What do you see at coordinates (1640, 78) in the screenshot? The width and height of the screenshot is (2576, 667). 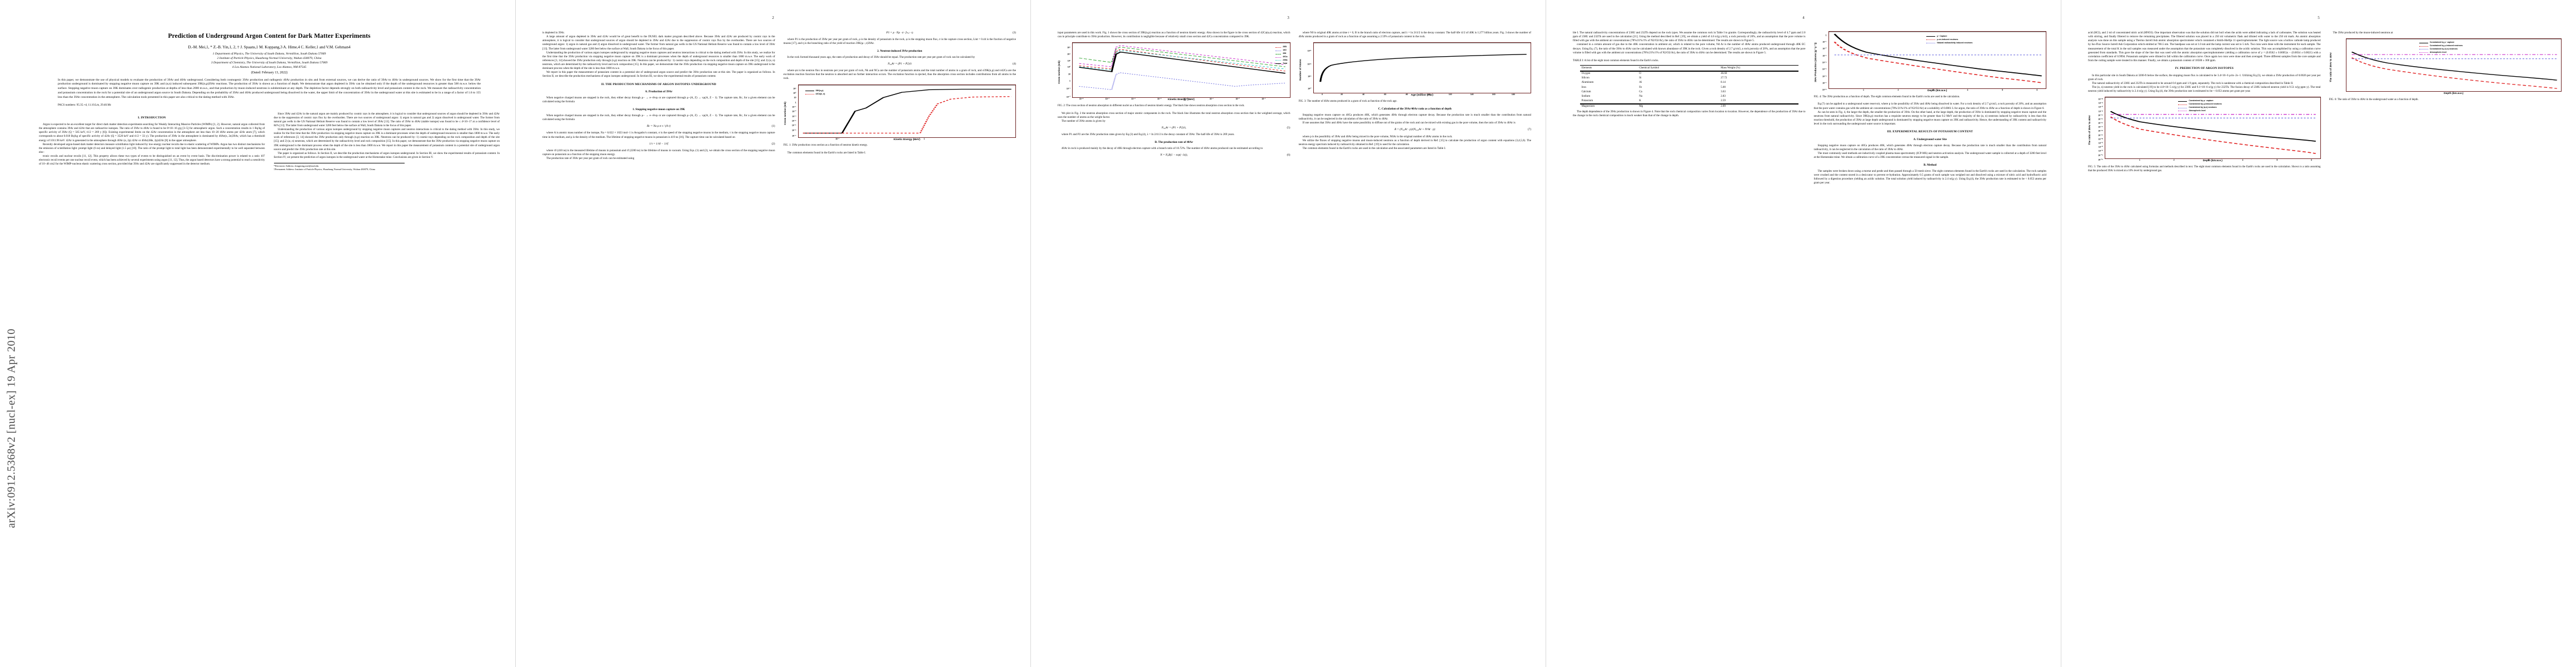 I see `cell-symbol: Si` at bounding box center [1640, 78].